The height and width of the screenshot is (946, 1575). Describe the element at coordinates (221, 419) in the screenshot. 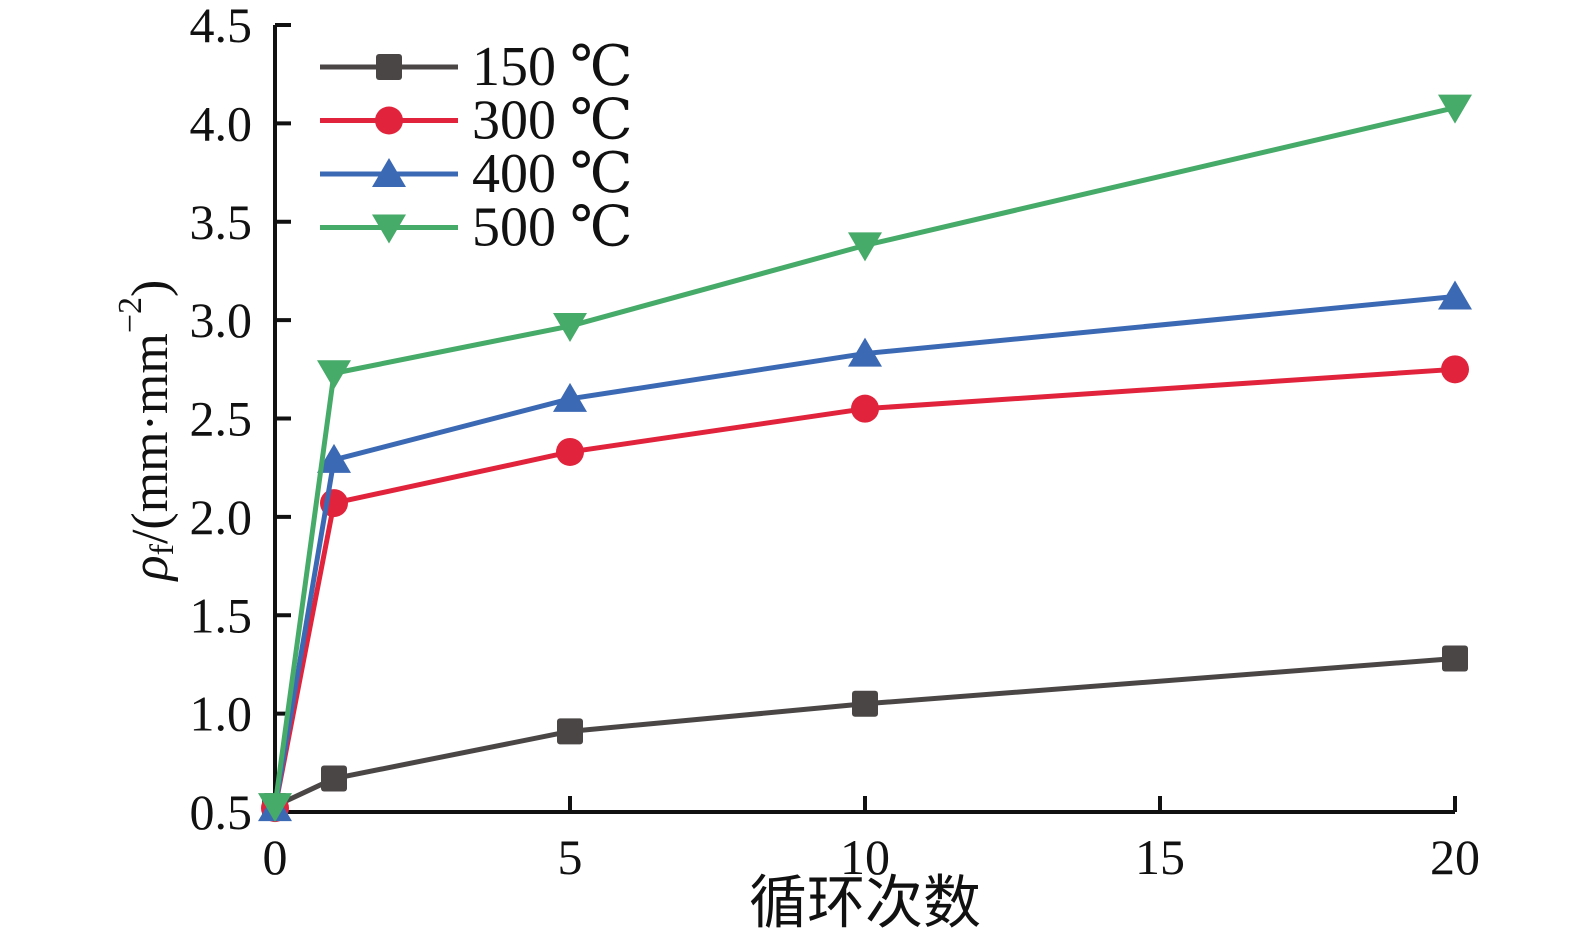

I see `y-tick-label-4: 2.5` at that location.